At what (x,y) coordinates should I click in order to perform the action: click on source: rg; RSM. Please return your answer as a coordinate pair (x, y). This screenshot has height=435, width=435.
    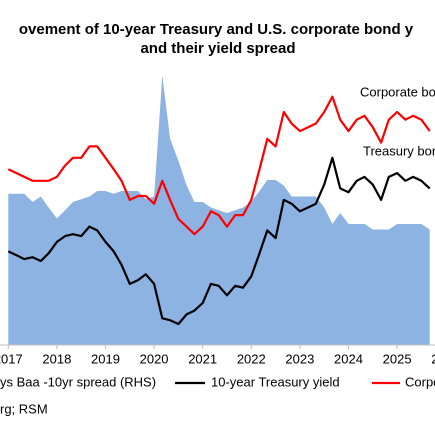
    Looking at the image, I should click on (24, 408).